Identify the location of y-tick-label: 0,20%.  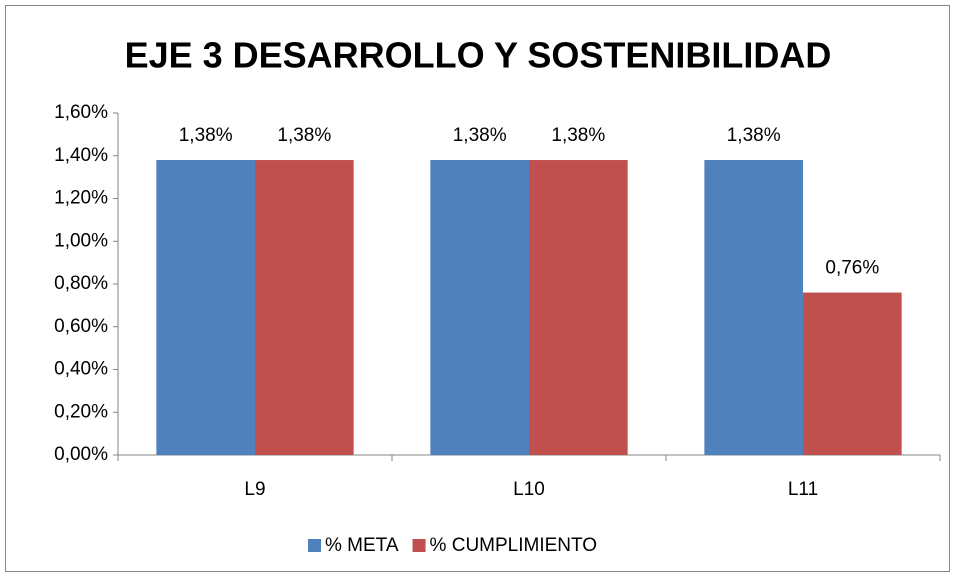
(81, 411).